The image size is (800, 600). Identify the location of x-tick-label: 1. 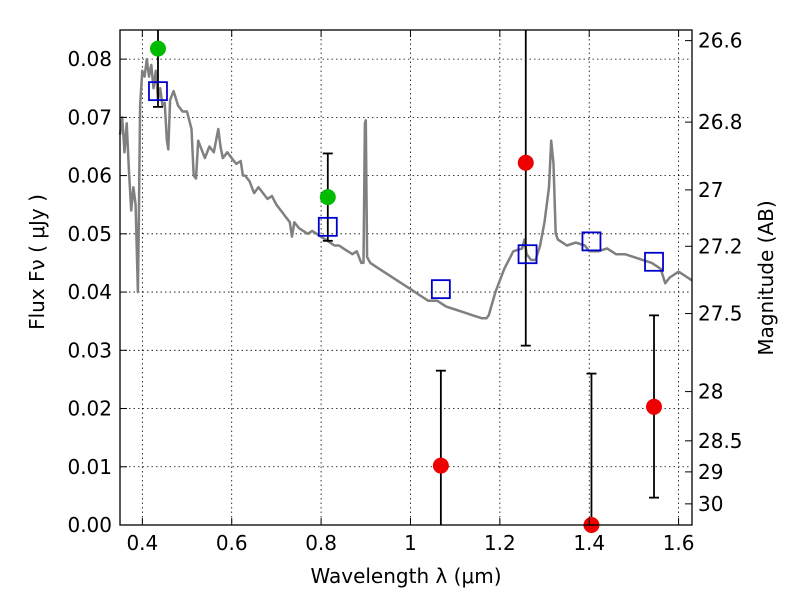
(410, 543).